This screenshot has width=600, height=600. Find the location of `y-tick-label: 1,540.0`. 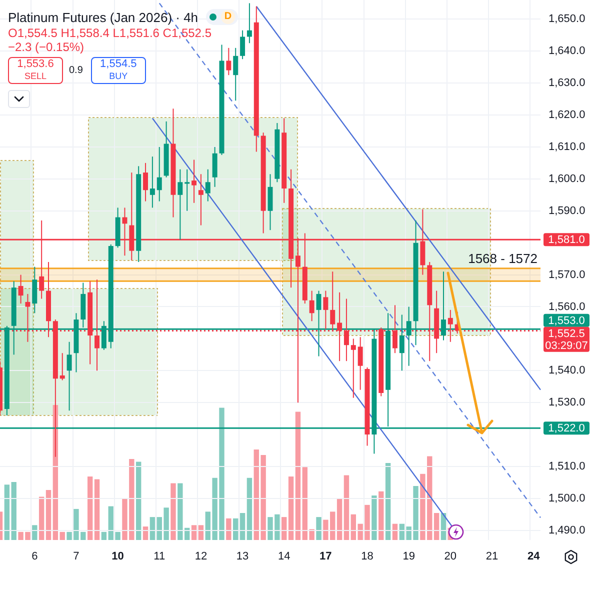

y-tick-label: 1,540.0 is located at coordinates (567, 370).